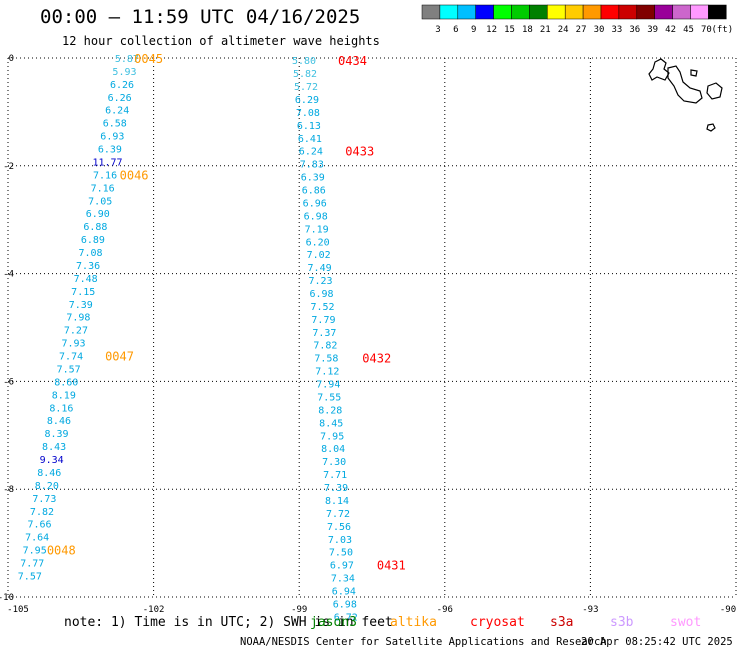 This screenshot has width=740, height=650. Describe the element at coordinates (491, 30) in the screenshot. I see `legend-tick-label: 12` at that location.